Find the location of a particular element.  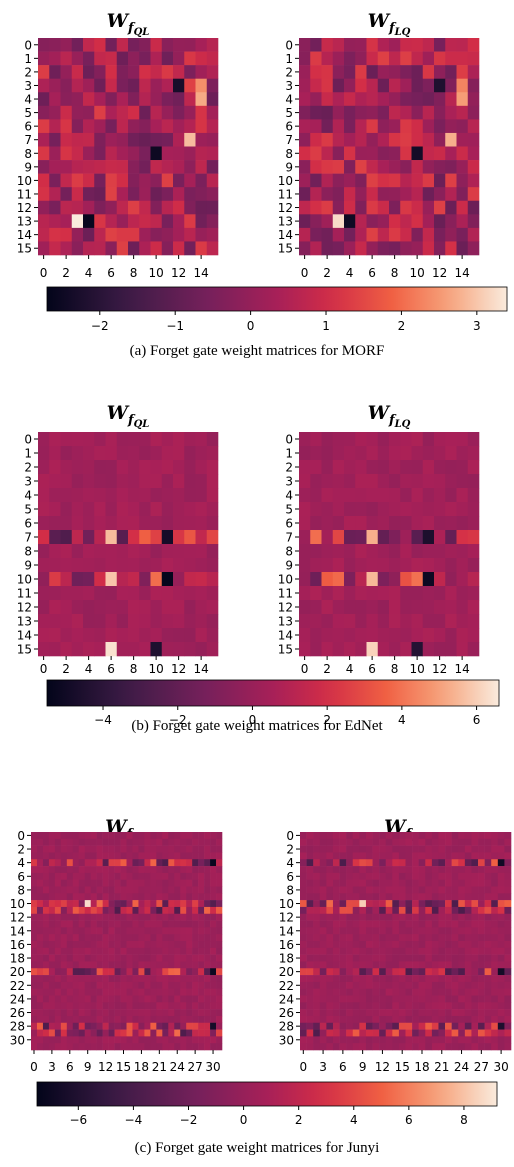

matrix-title: WfLQ is located at coordinates (389, 24).